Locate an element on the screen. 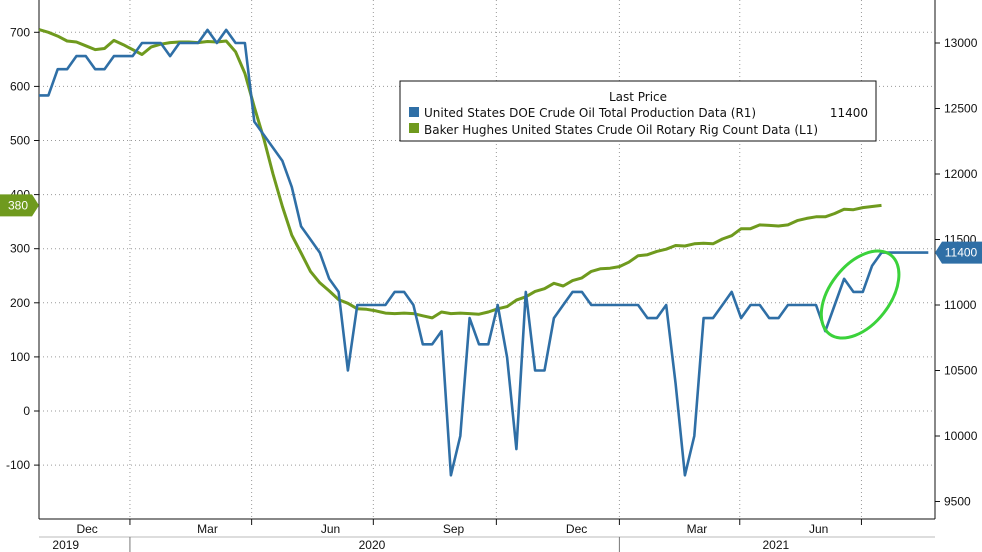 The width and height of the screenshot is (982, 552). right-tick-label: 10000 is located at coordinates (961, 436).